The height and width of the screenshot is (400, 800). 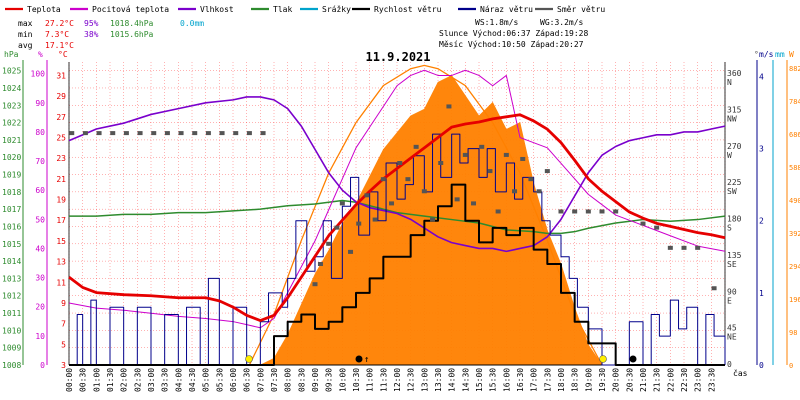 I want to click on x-tick-label: 02:30, so click(x=137, y=380).